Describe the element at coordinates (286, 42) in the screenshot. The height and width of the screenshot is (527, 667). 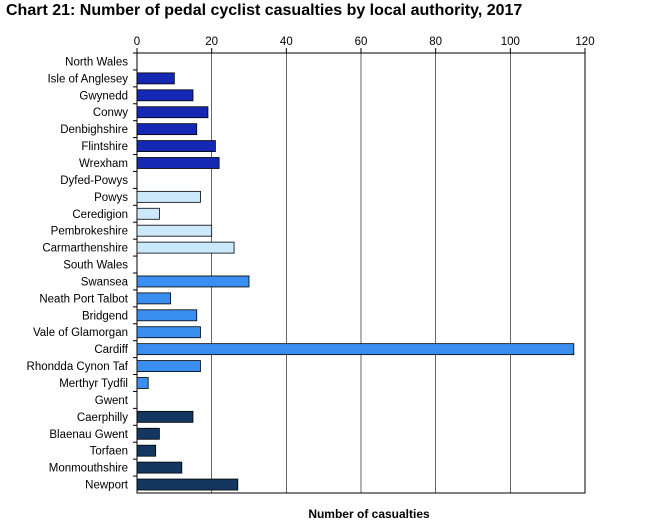
I see `x-tick-label-2: 40` at that location.